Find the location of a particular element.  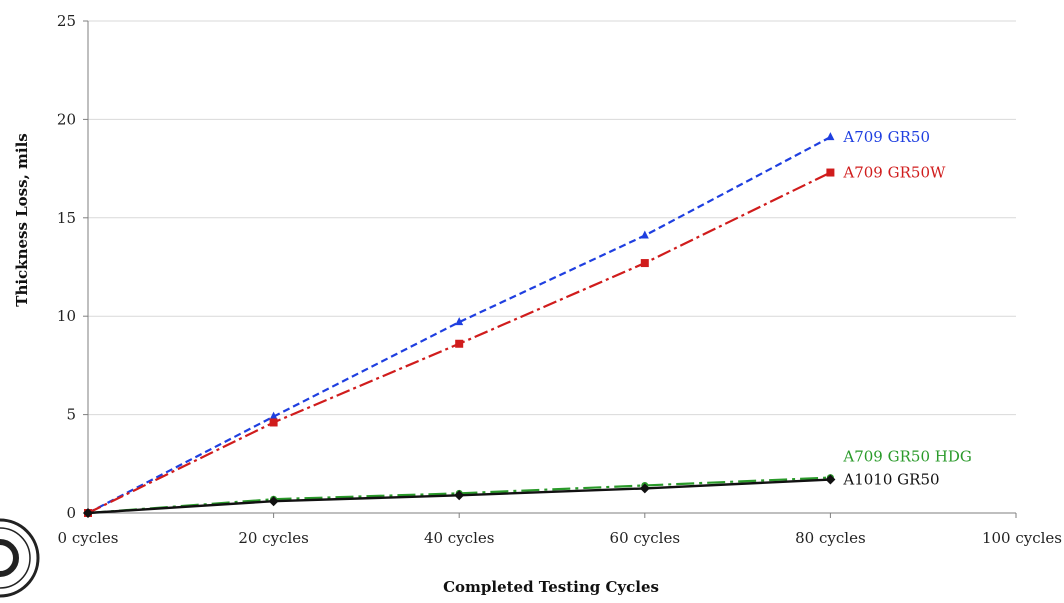

series-line is located at coordinates (459, 495).